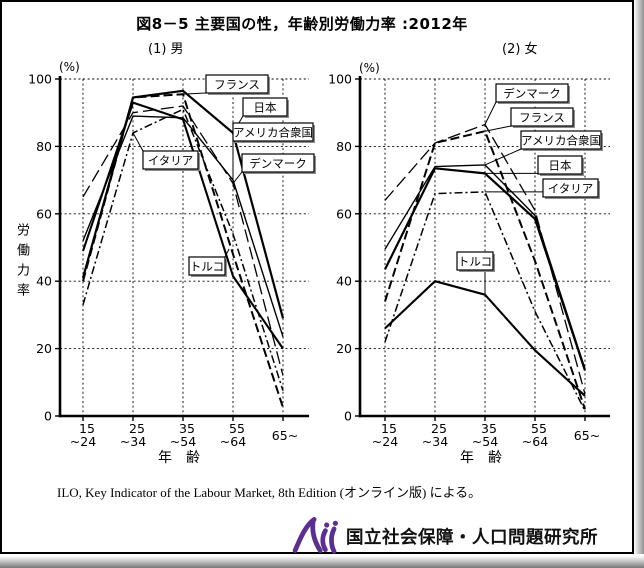 This screenshot has height=568, width=644. What do you see at coordinates (302, 24) in the screenshot?
I see `figure-title: 図8－5 主要国の性，年齢別労働力率 :2012年` at bounding box center [302, 24].